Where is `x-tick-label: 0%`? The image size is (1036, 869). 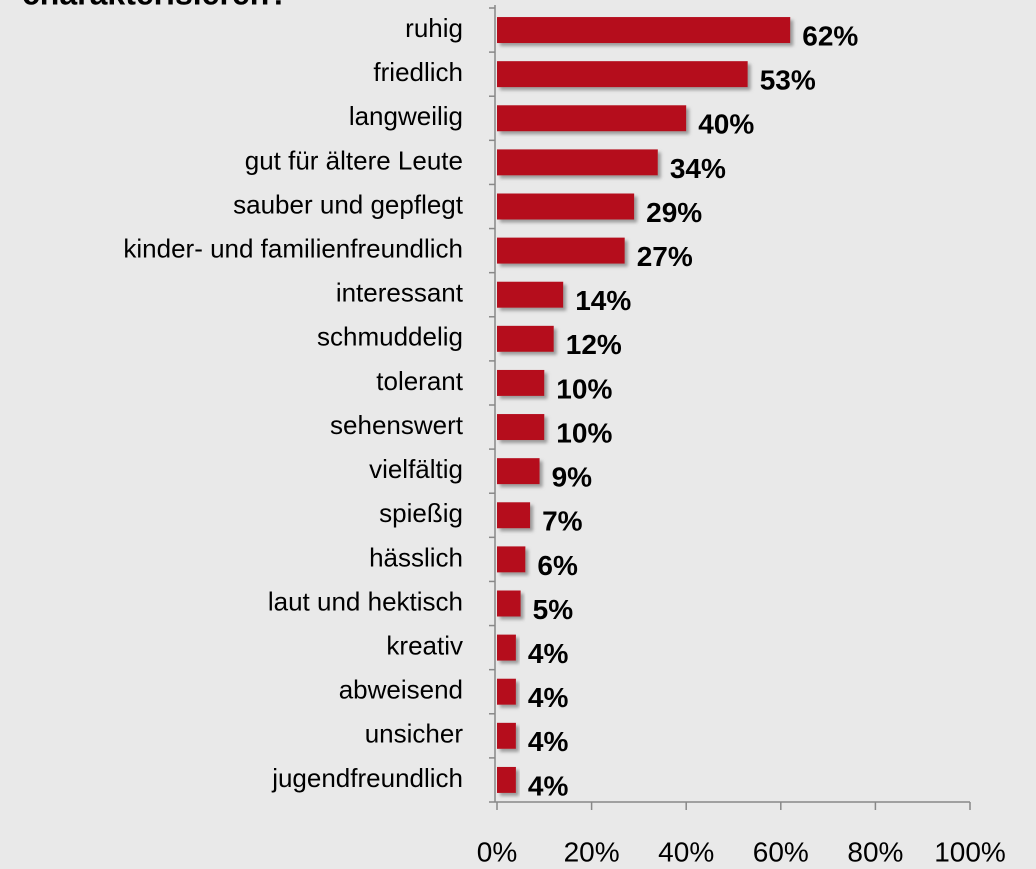 x-tick-label: 0% is located at coordinates (497, 851).